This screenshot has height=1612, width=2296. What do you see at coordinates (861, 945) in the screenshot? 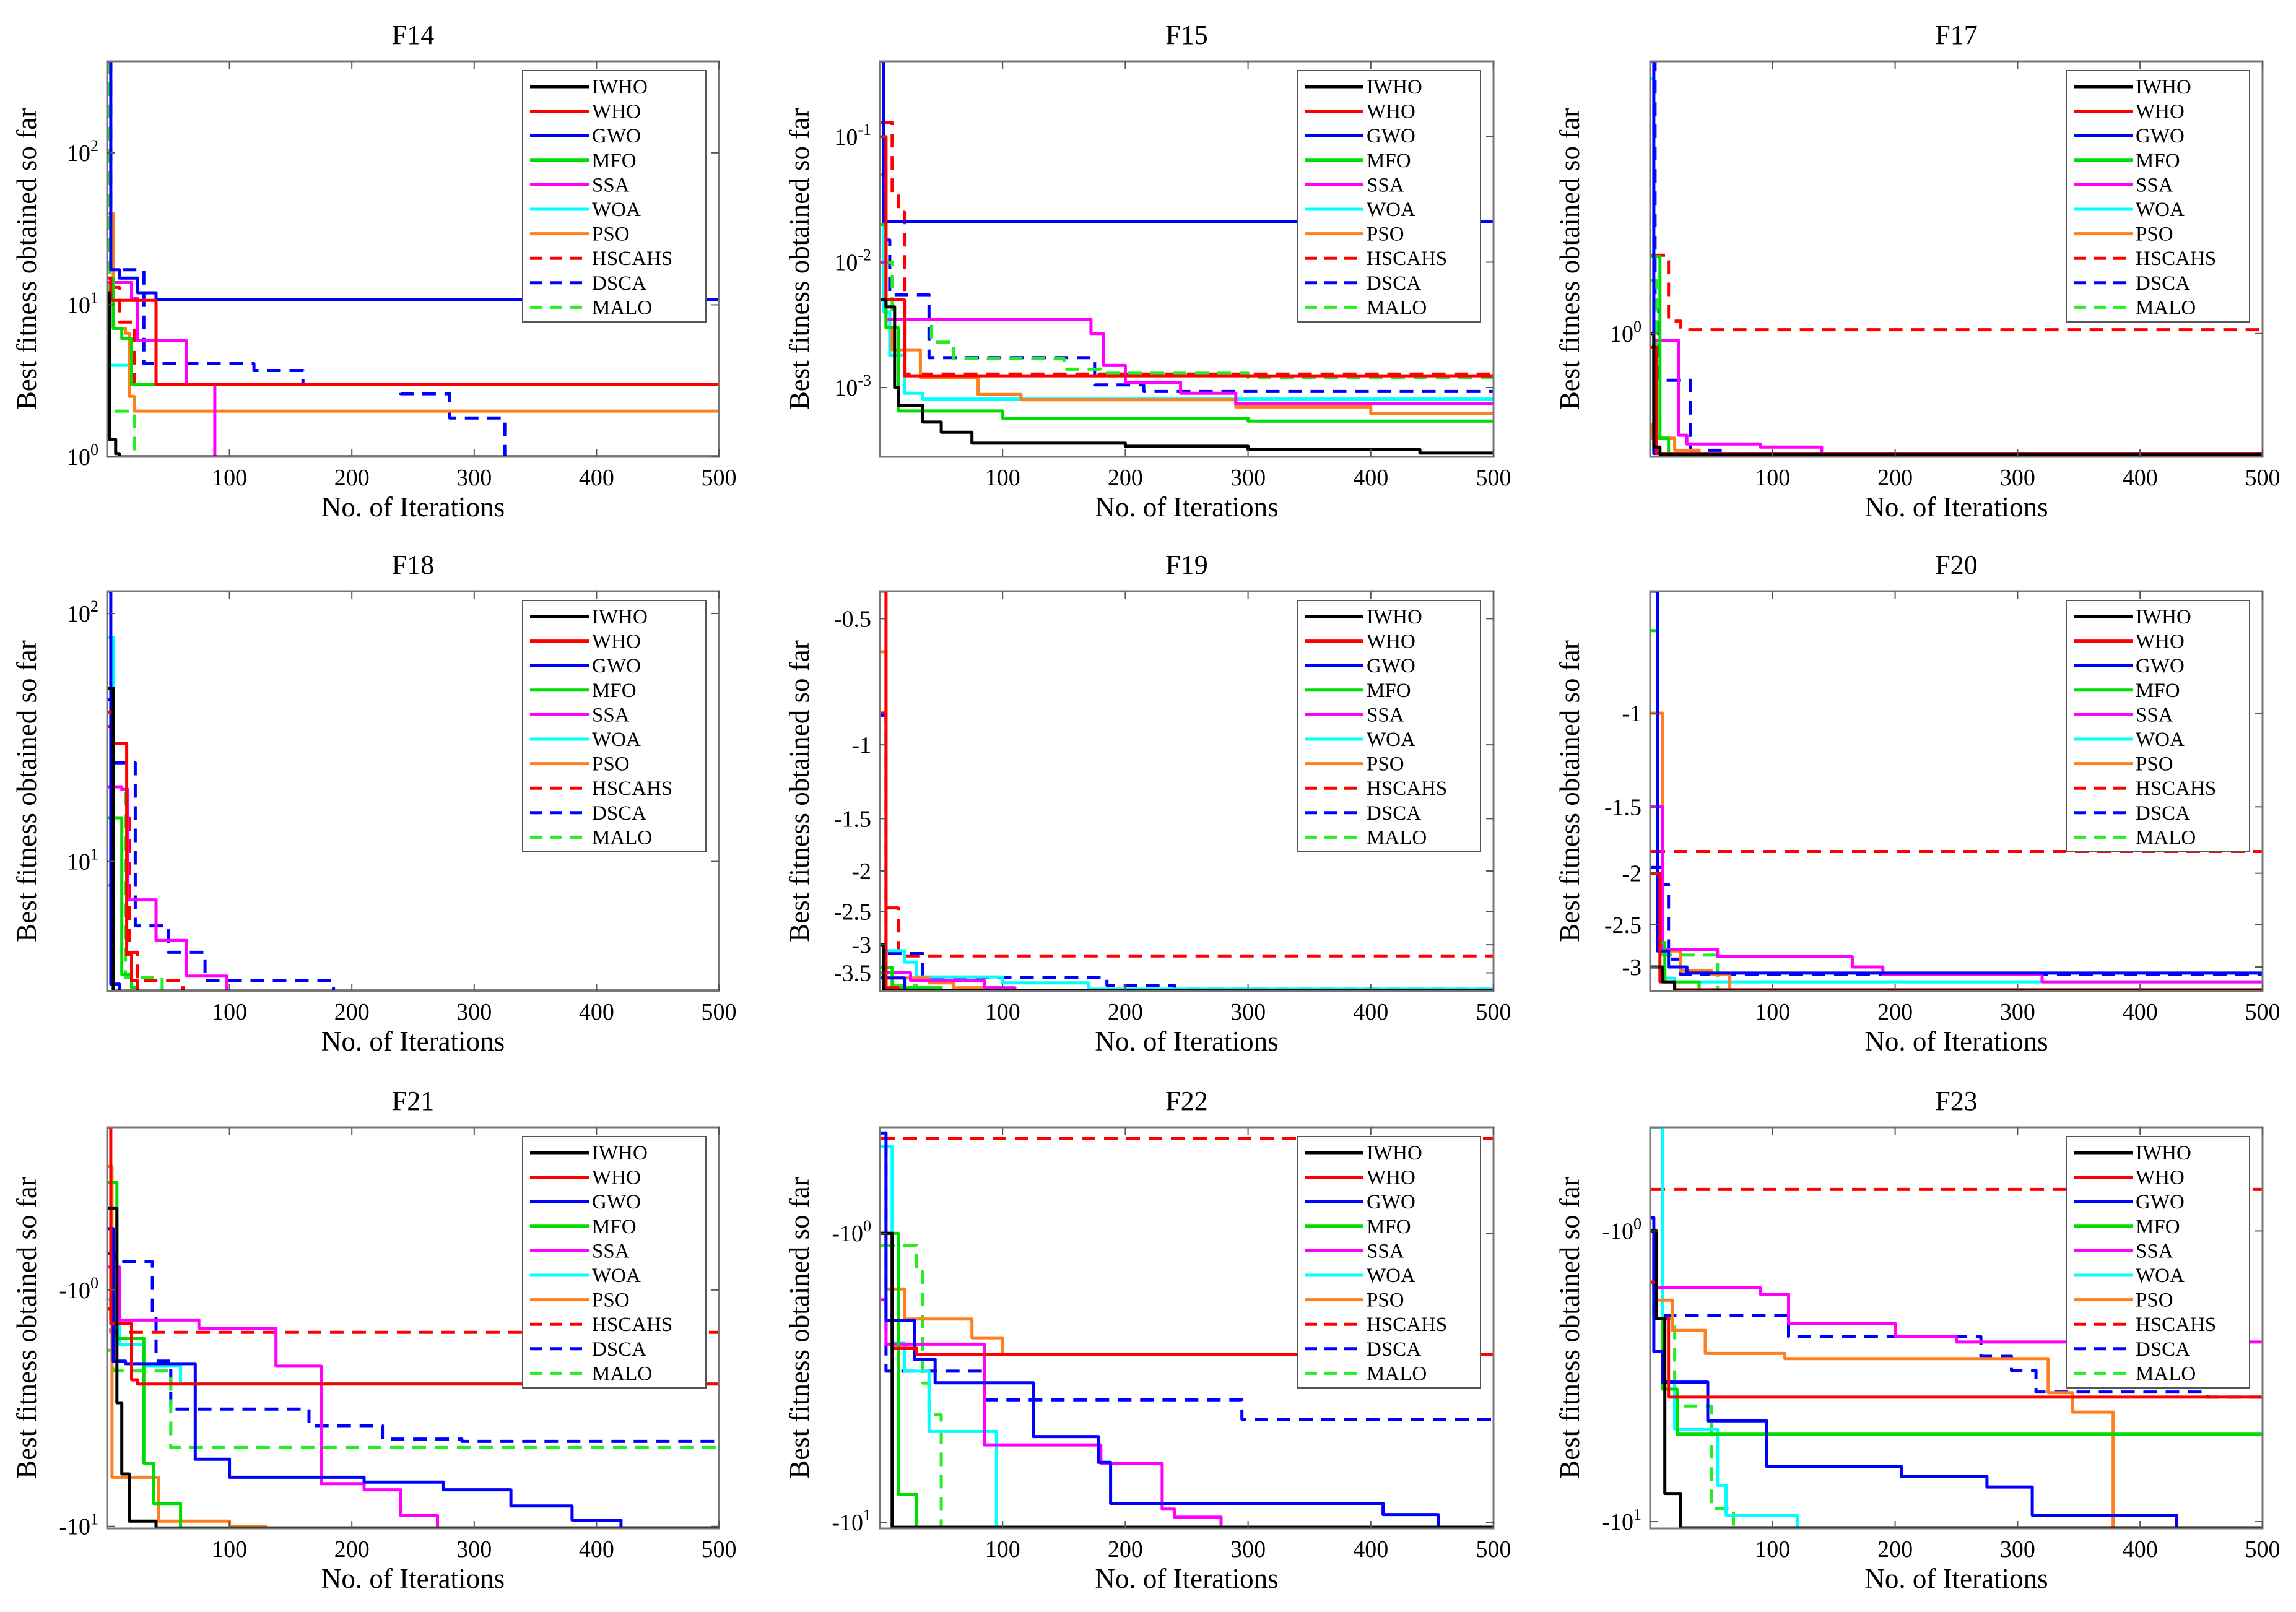
I see `y-tick-label: -3` at bounding box center [861, 945].